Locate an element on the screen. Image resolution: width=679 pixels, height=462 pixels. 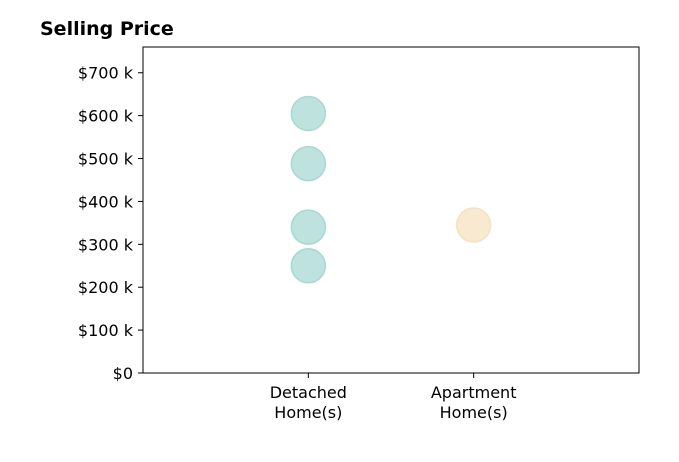
x-tick-label: Detached is located at coordinates (308, 392).